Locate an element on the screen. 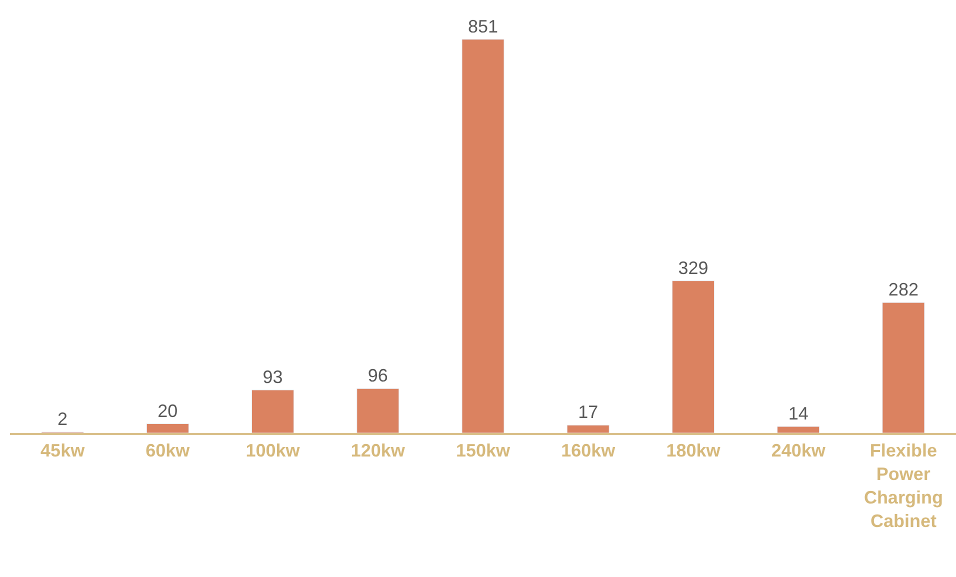 The width and height of the screenshot is (956, 577). x-tick-label: Flexible Power Charging Cabinet is located at coordinates (903, 485).